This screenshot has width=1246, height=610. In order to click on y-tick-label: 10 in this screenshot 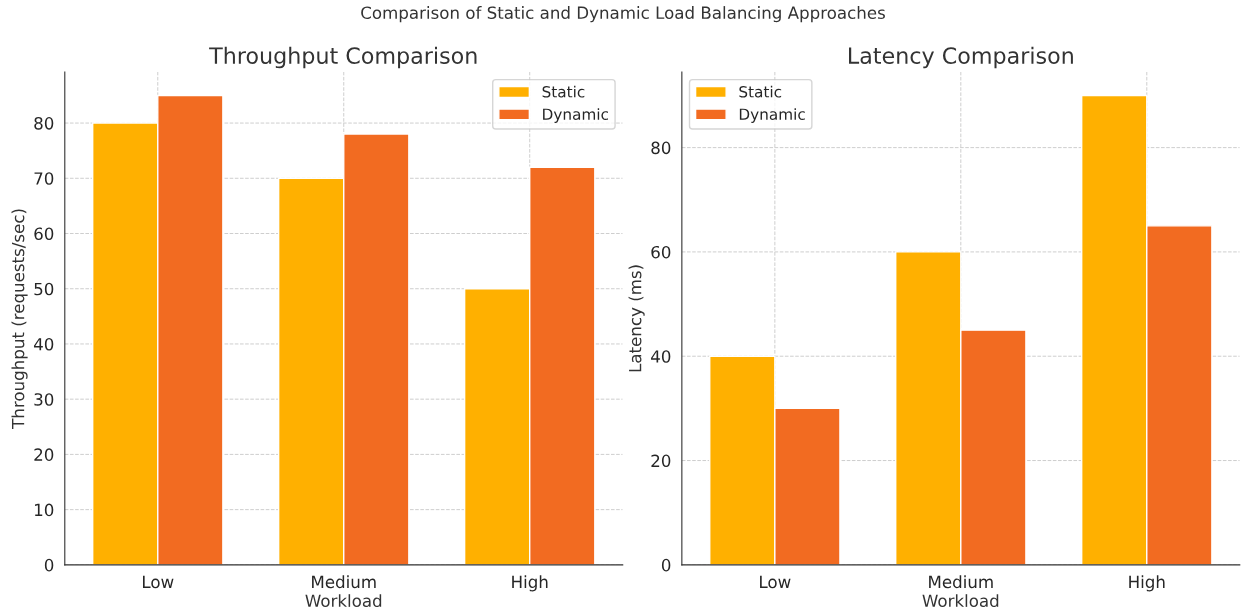, I will do `click(44, 510)`.